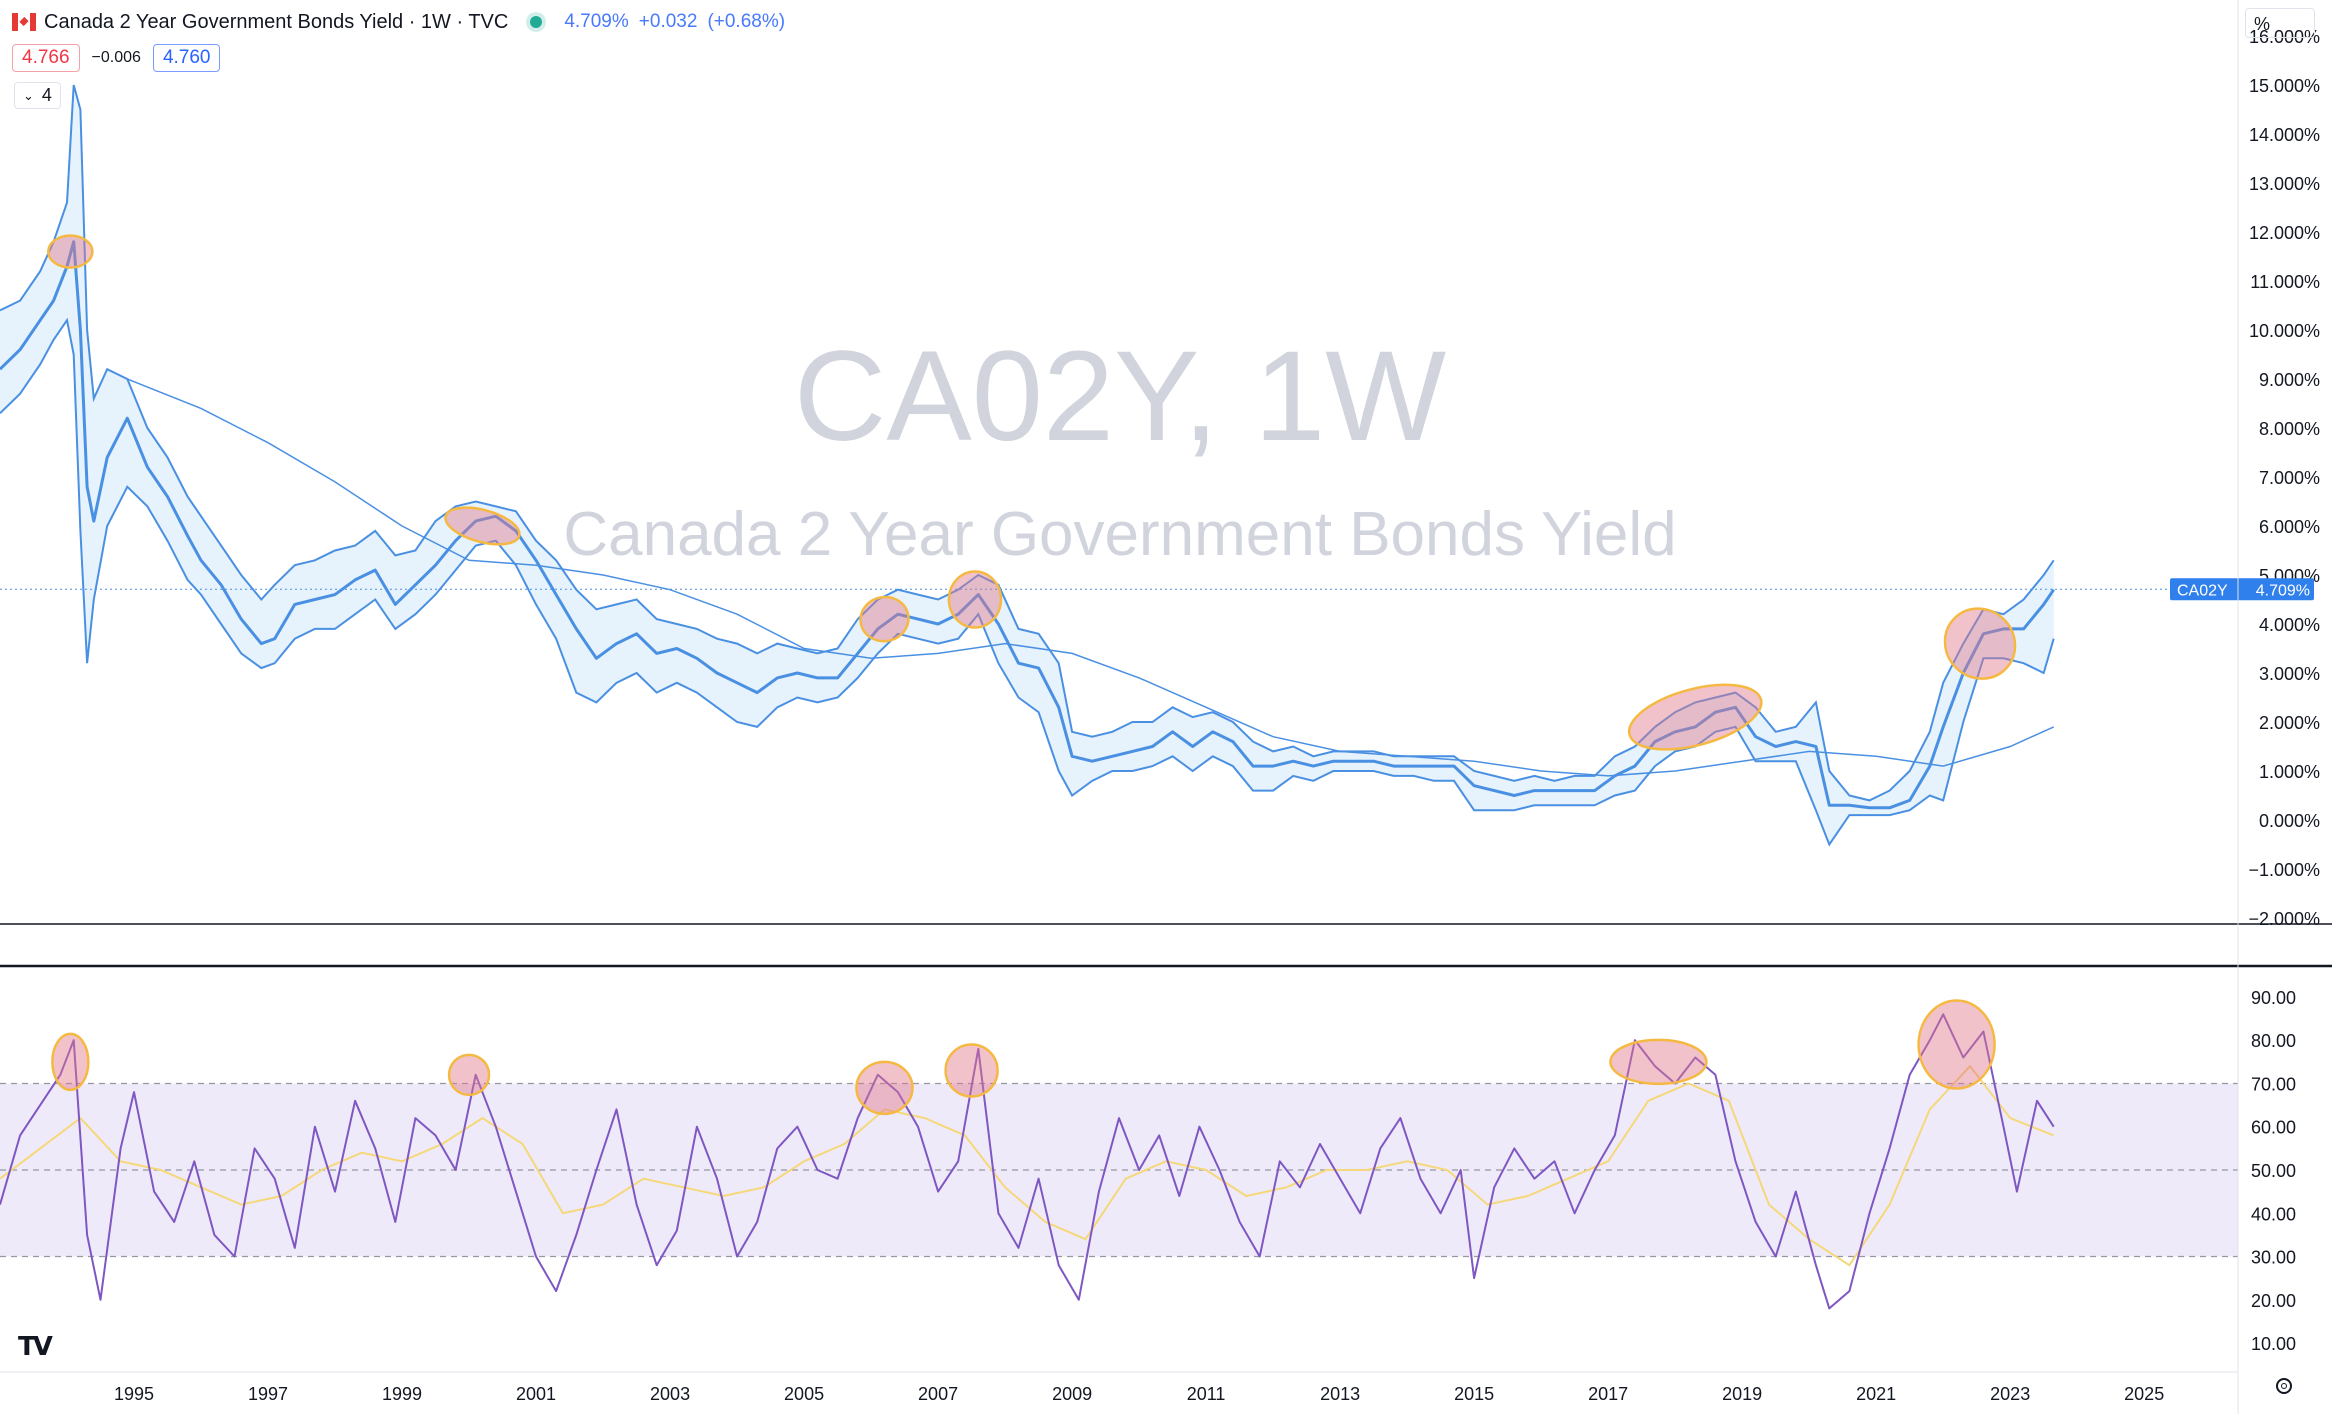 This screenshot has width=2332, height=1414. What do you see at coordinates (1340, 1394) in the screenshot?
I see `time-axis-tick-label: 2013` at bounding box center [1340, 1394].